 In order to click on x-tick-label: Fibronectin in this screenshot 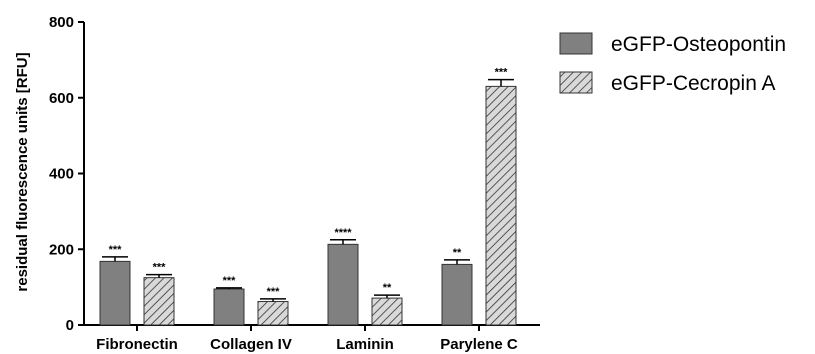, I will do `click(137, 344)`.